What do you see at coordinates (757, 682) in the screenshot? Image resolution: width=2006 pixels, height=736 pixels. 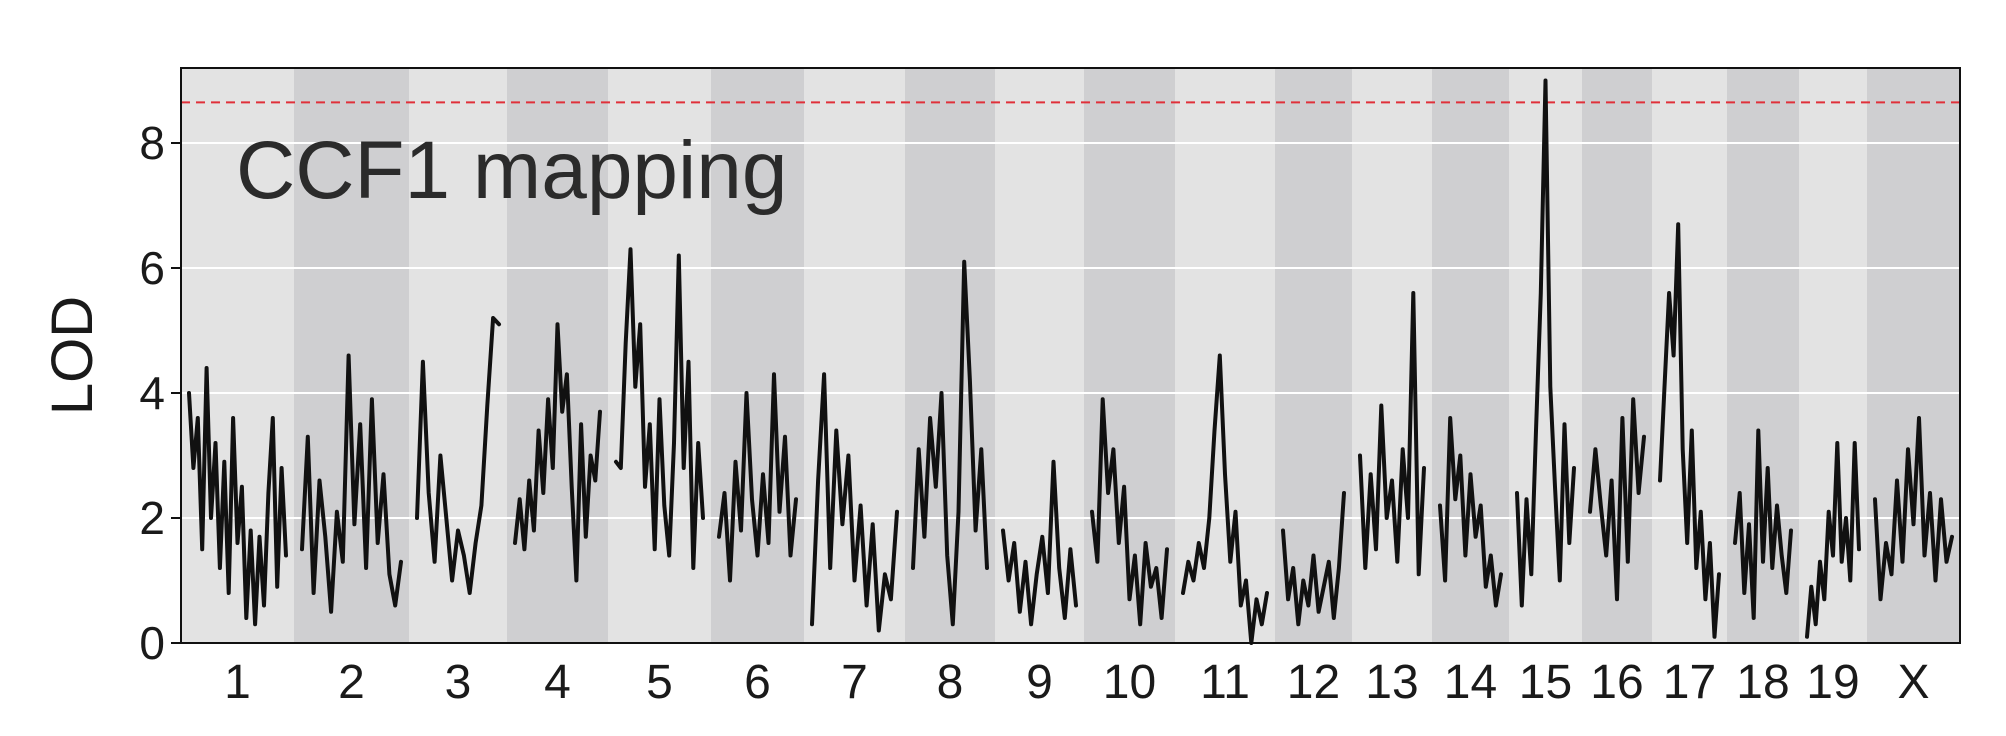 I see `x-tick-label-chr-6: 6` at bounding box center [757, 682].